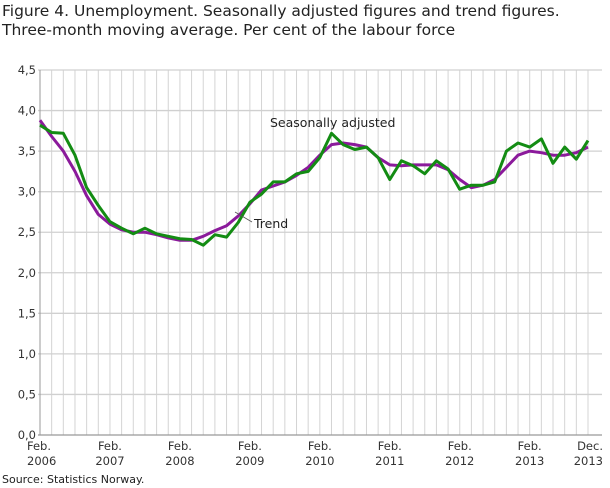  Describe the element at coordinates (27, 151) in the screenshot. I see `y-tick-label: 3,5` at that location.